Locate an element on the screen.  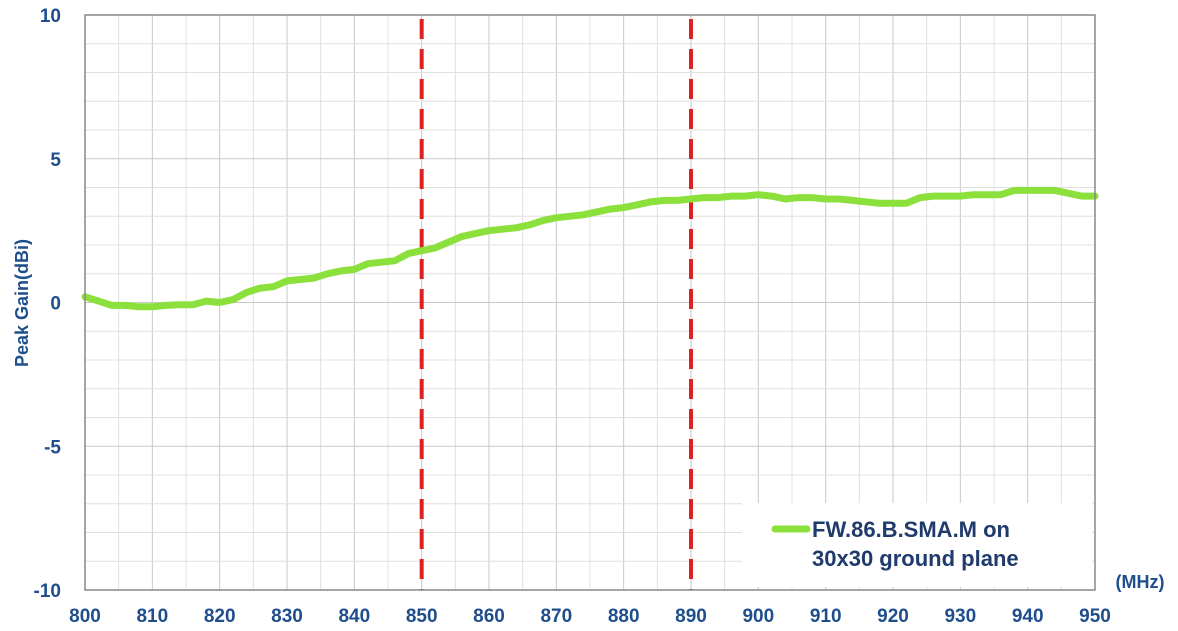
x-tick-label: 940 is located at coordinates (1028, 616).